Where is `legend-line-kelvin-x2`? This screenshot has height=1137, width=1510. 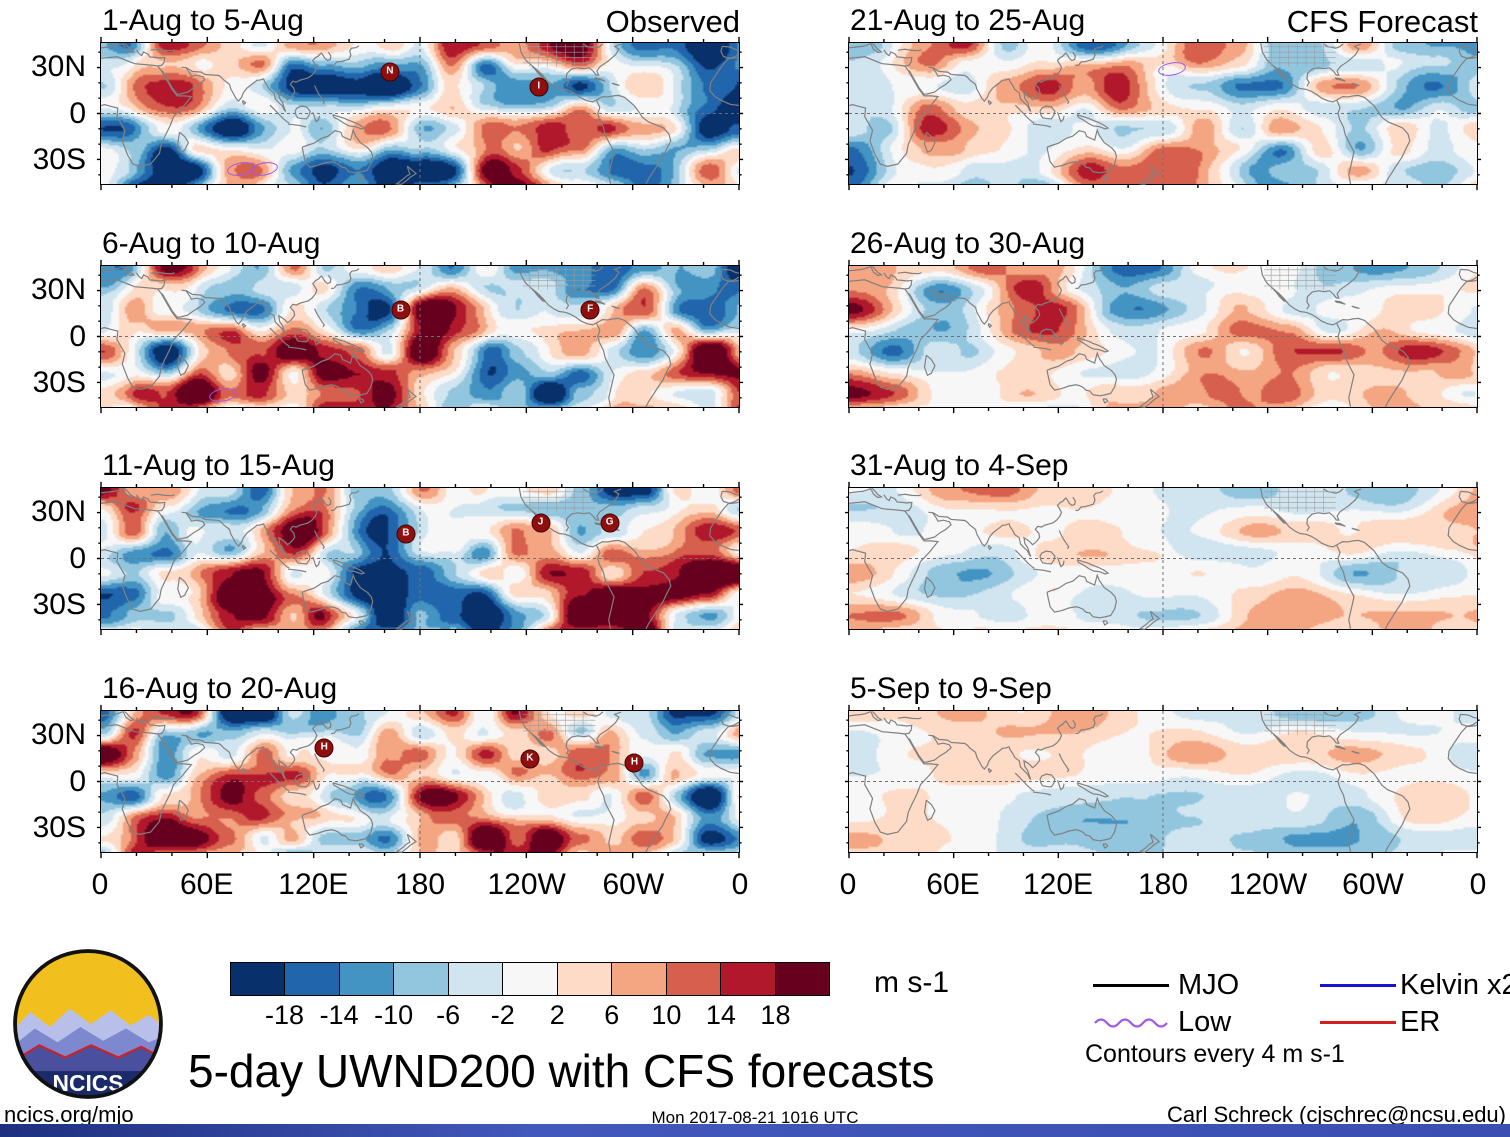 legend-line-kelvin-x2 is located at coordinates (1358, 985).